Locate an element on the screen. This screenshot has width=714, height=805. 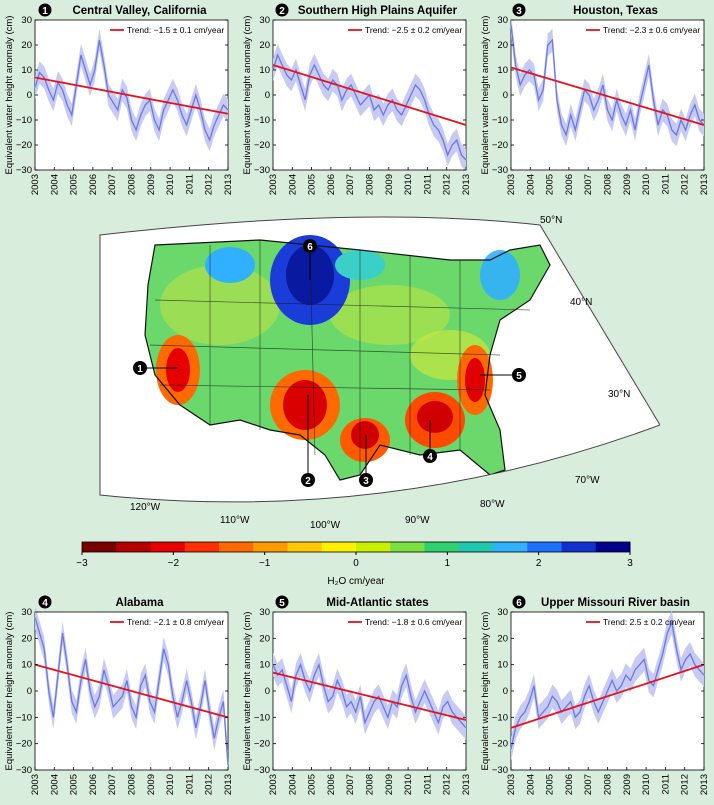
colorbar-tick: −2 is located at coordinates (174, 563).